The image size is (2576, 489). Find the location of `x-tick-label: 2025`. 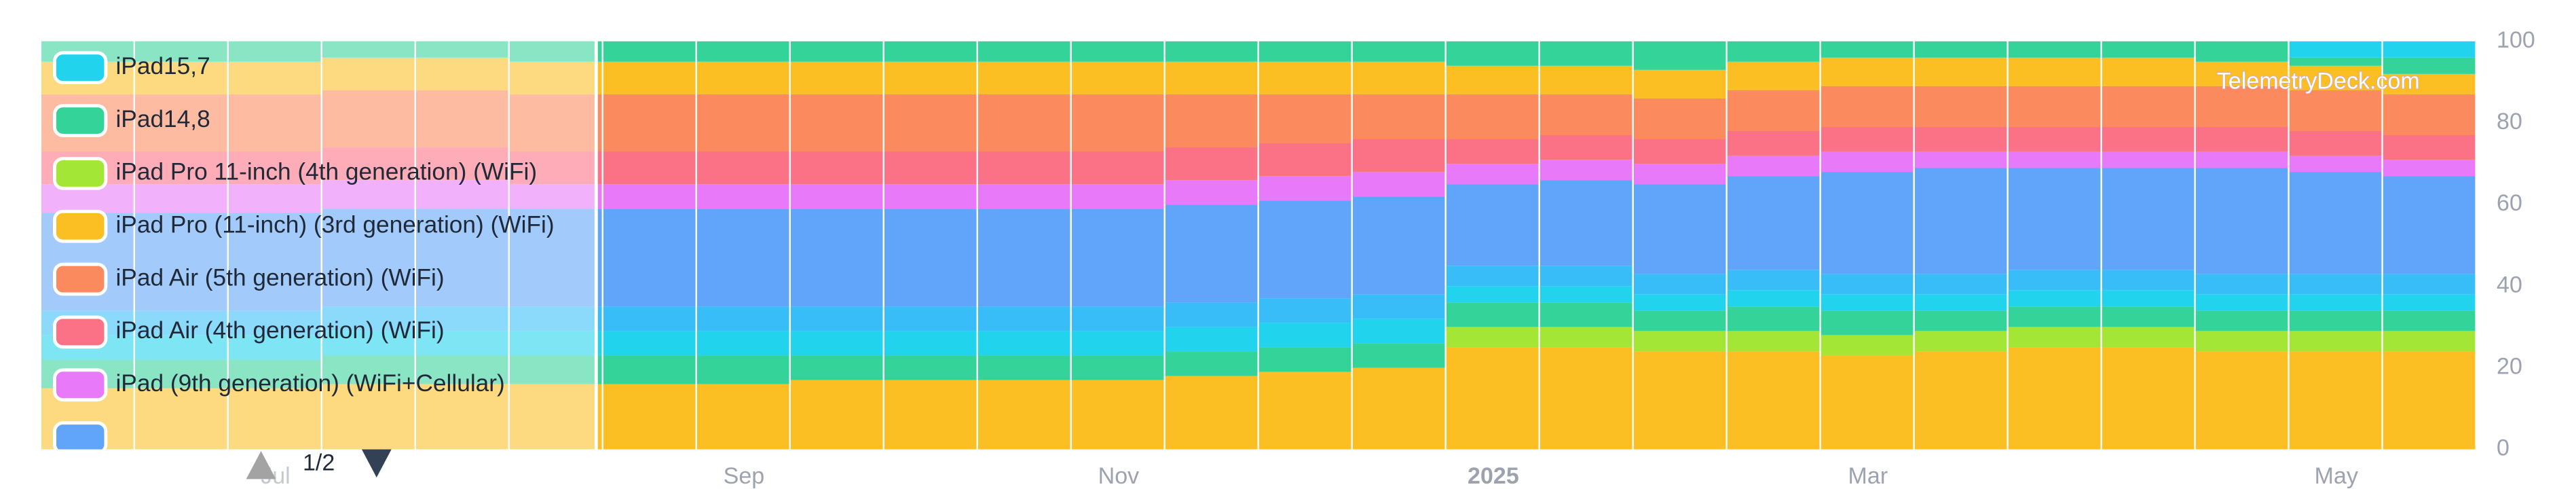

x-tick-label: 2025 is located at coordinates (1494, 476).